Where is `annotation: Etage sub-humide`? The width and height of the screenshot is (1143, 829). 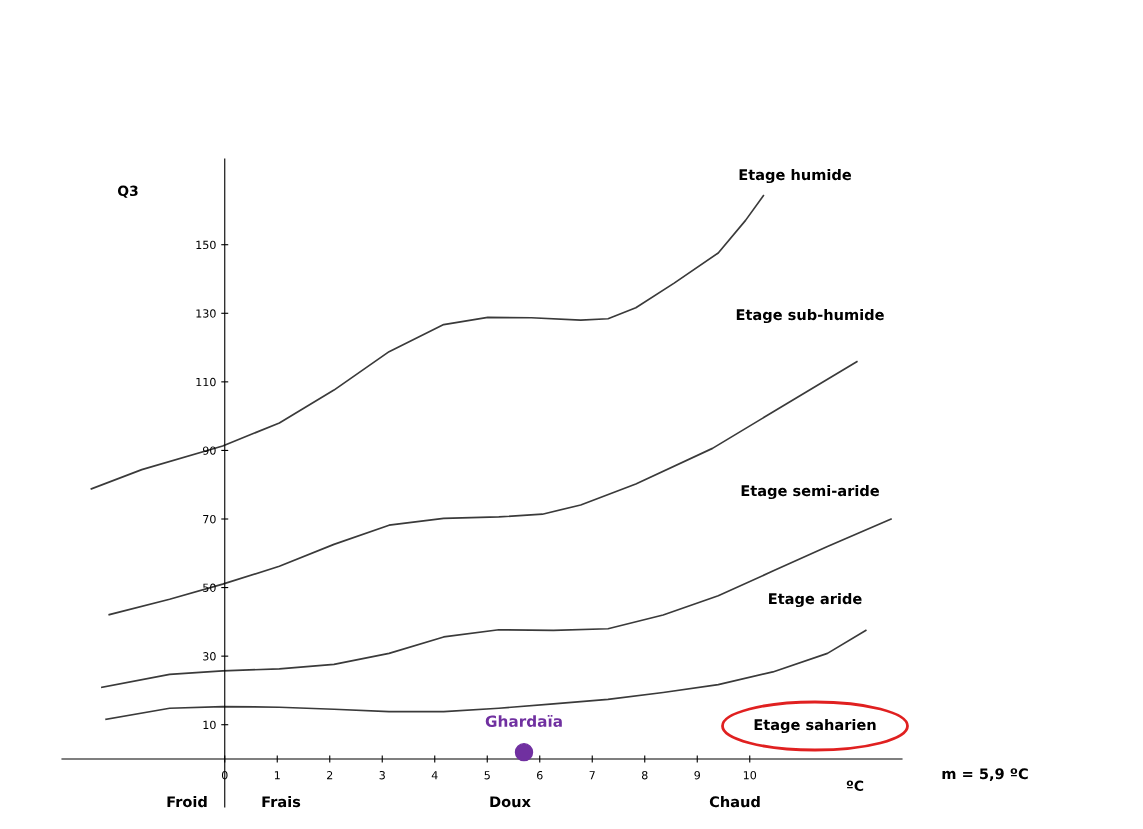 annotation: Etage sub-humide is located at coordinates (810, 316).